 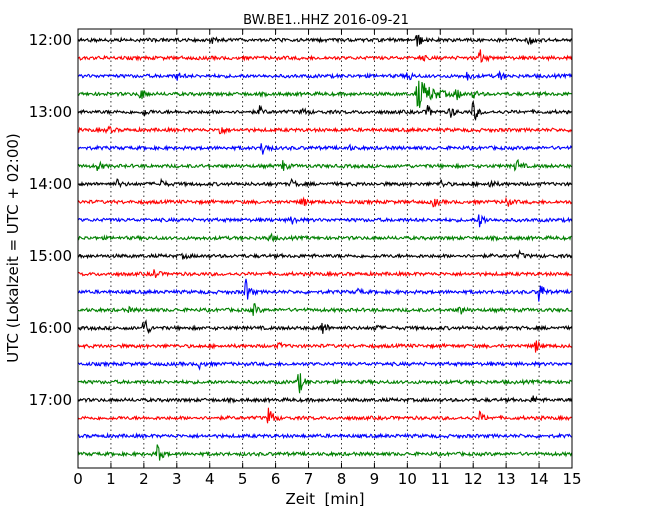 I want to click on y-tick-label: 16:00, so click(x=50, y=328).